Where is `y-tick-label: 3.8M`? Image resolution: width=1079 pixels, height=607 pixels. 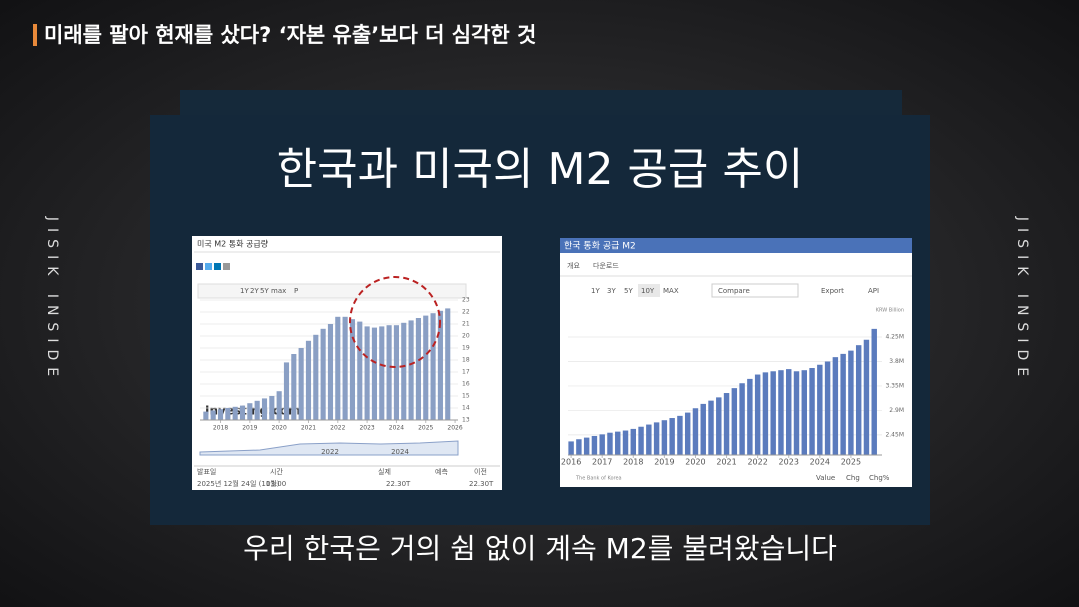
y-tick-label: 3.8M is located at coordinates (896, 361).